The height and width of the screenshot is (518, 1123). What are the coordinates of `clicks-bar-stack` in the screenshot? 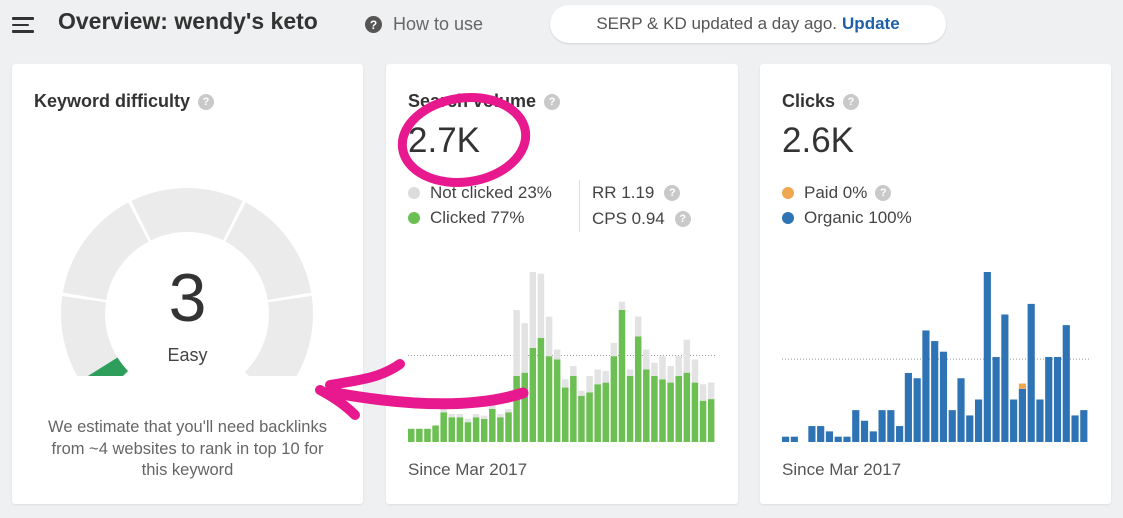 It's located at (1022, 386).